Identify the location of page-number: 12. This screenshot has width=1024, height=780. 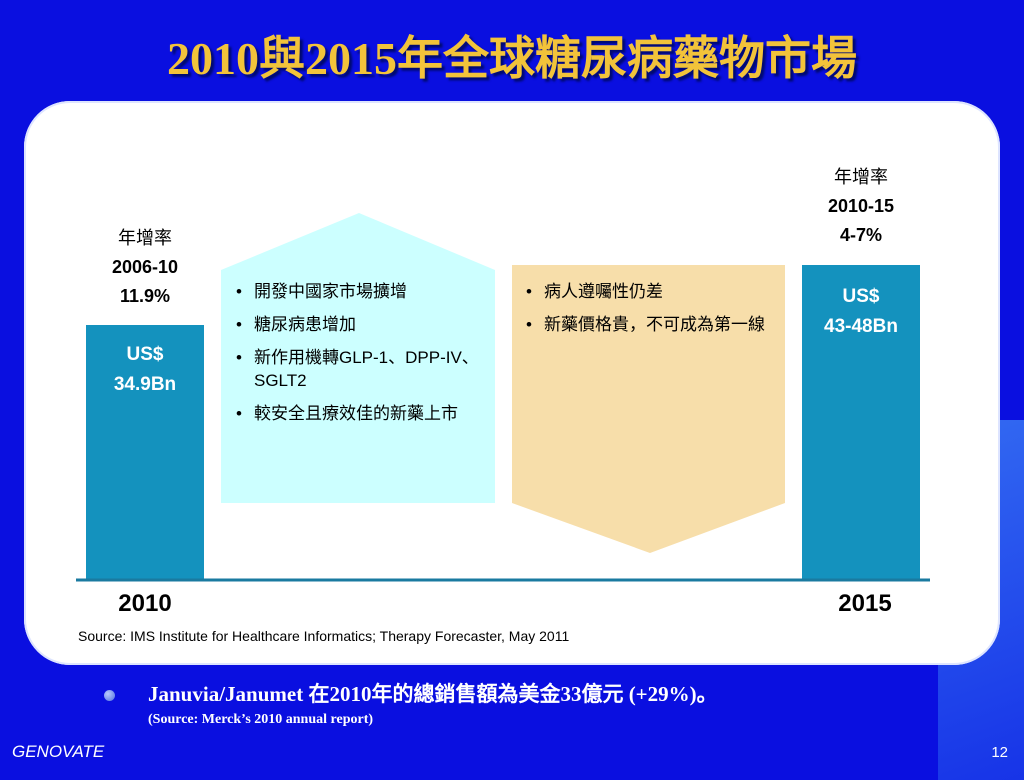
(999, 752).